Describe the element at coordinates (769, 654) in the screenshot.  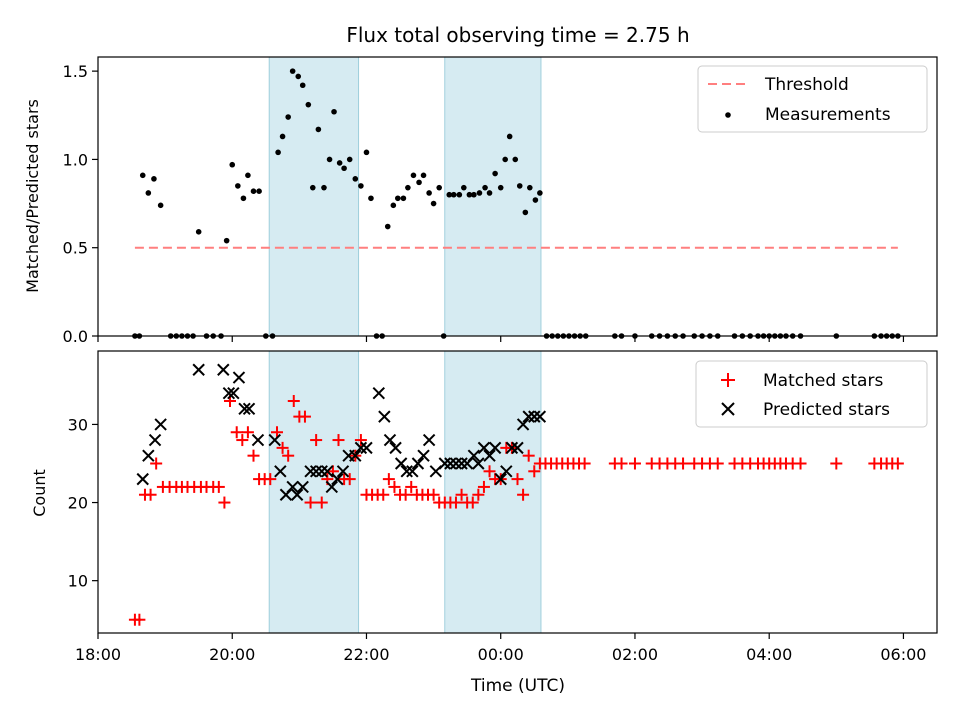
I see `x-tick-label: 04:00` at that location.